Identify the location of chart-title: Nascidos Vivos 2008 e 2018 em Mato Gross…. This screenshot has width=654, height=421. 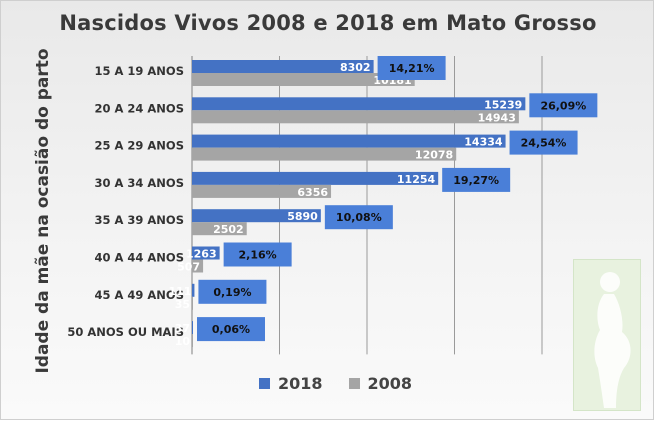
(328, 23).